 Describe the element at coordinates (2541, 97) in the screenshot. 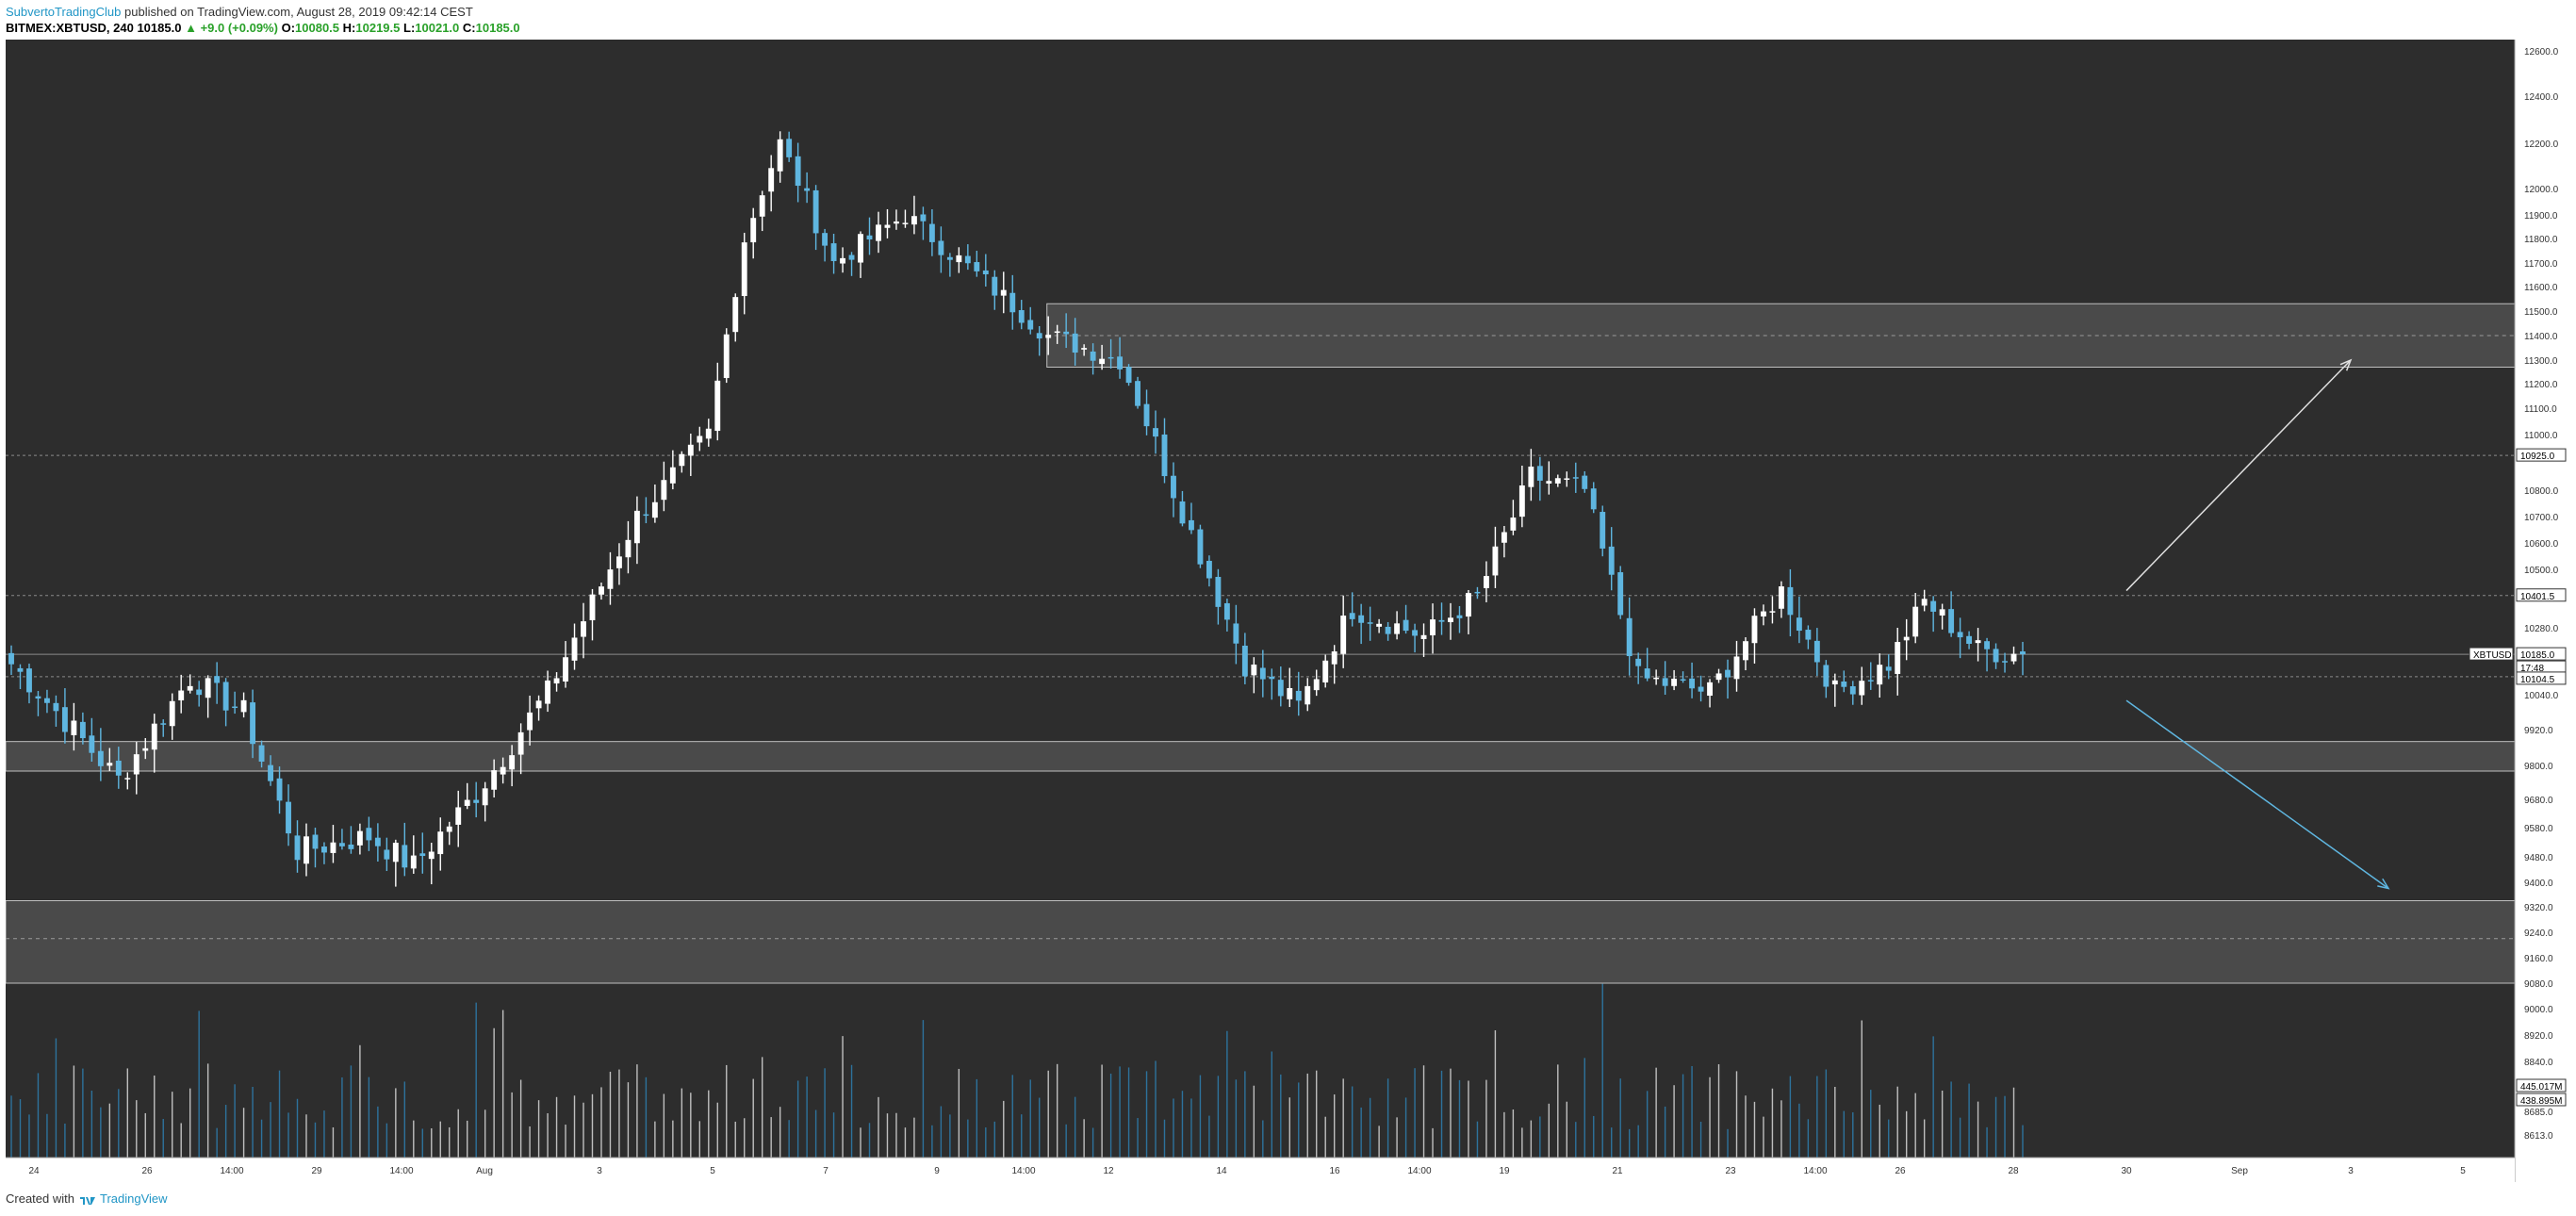

I see `y-tick-label: 12400.0` at that location.